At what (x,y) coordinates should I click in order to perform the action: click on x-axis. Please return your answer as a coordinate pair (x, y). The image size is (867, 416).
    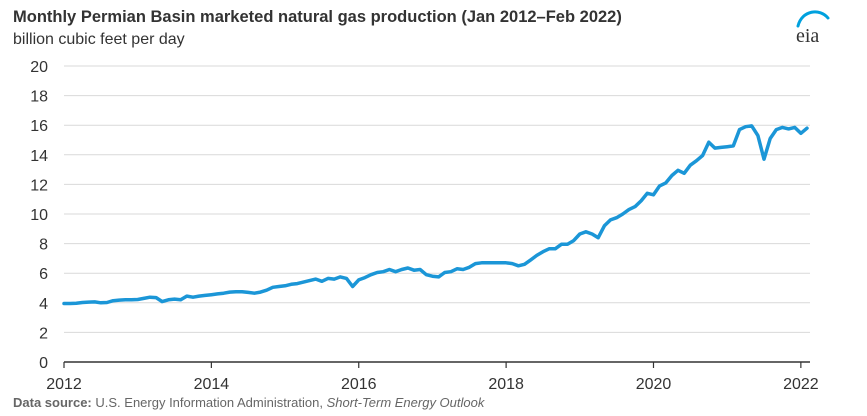
    Looking at the image, I should click on (436, 364).